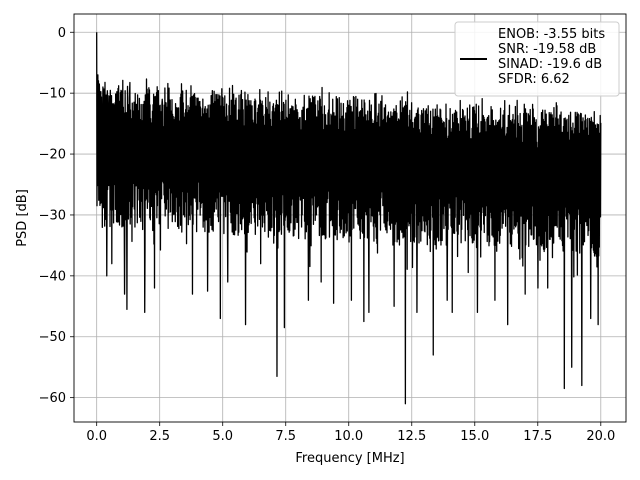 This screenshot has width=640, height=480. What do you see at coordinates (52, 398) in the screenshot?
I see `y-tick-label: −60` at bounding box center [52, 398].